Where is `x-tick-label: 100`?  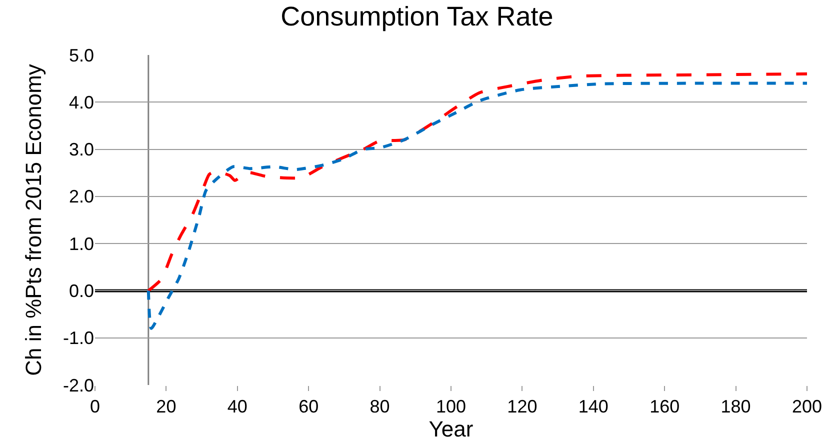 x-tick-label: 100 is located at coordinates (451, 406).